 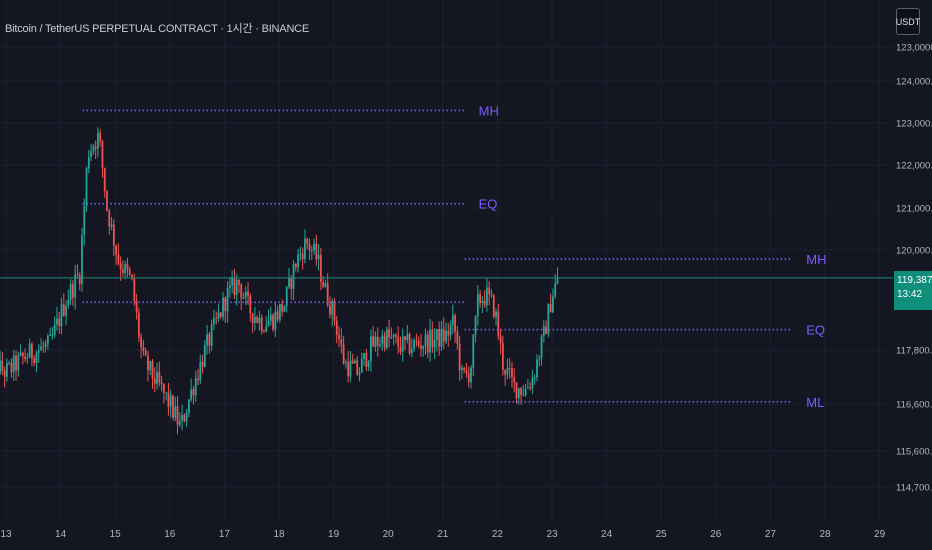 What do you see at coordinates (908, 21) in the screenshot?
I see `currency-button: USDT` at bounding box center [908, 21].